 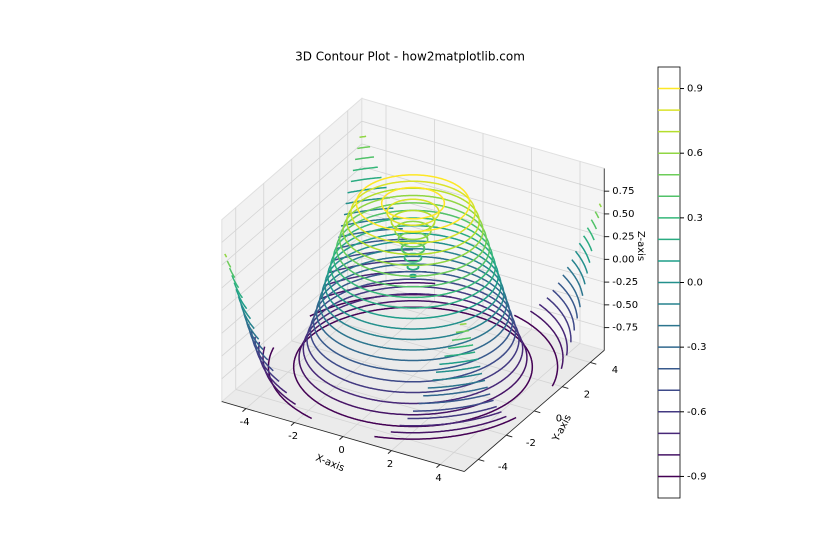 What do you see at coordinates (625, 328) in the screenshot?
I see `z-tick-label: -0.75` at bounding box center [625, 328].